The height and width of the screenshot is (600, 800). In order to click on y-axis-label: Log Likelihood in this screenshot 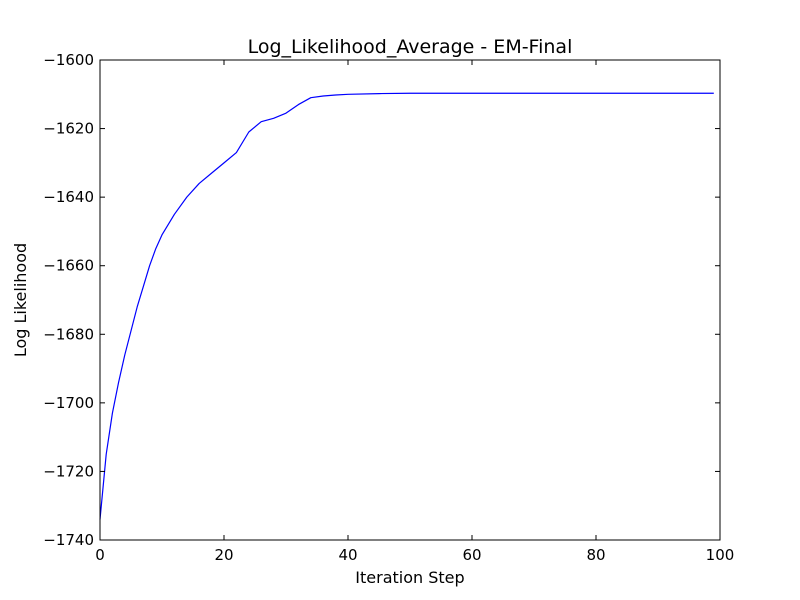, I will do `click(20, 300)`.